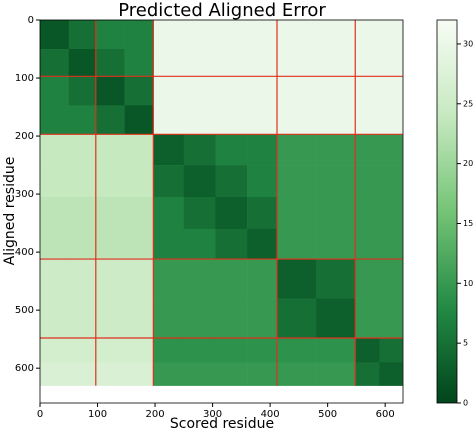  Describe the element at coordinates (31, 20) in the screenshot. I see `y-tick-label: 0` at that location.